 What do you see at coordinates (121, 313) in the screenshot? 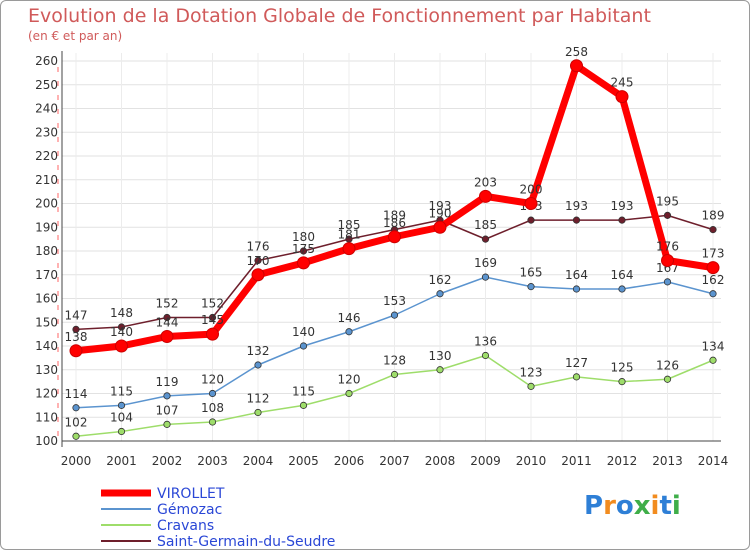
I see `data-label-saint-germain-du-seudre: 148` at bounding box center [121, 313].